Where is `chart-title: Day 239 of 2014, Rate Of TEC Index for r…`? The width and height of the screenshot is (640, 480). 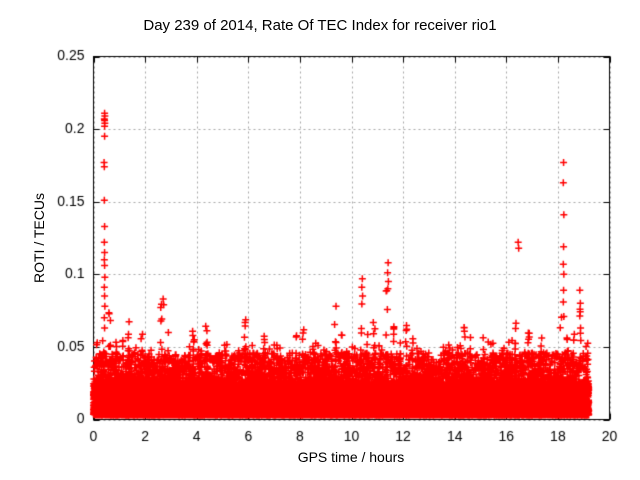
chart-title: Day 239 of 2014, Rate Of TEC Index for r… is located at coordinates (320, 25).